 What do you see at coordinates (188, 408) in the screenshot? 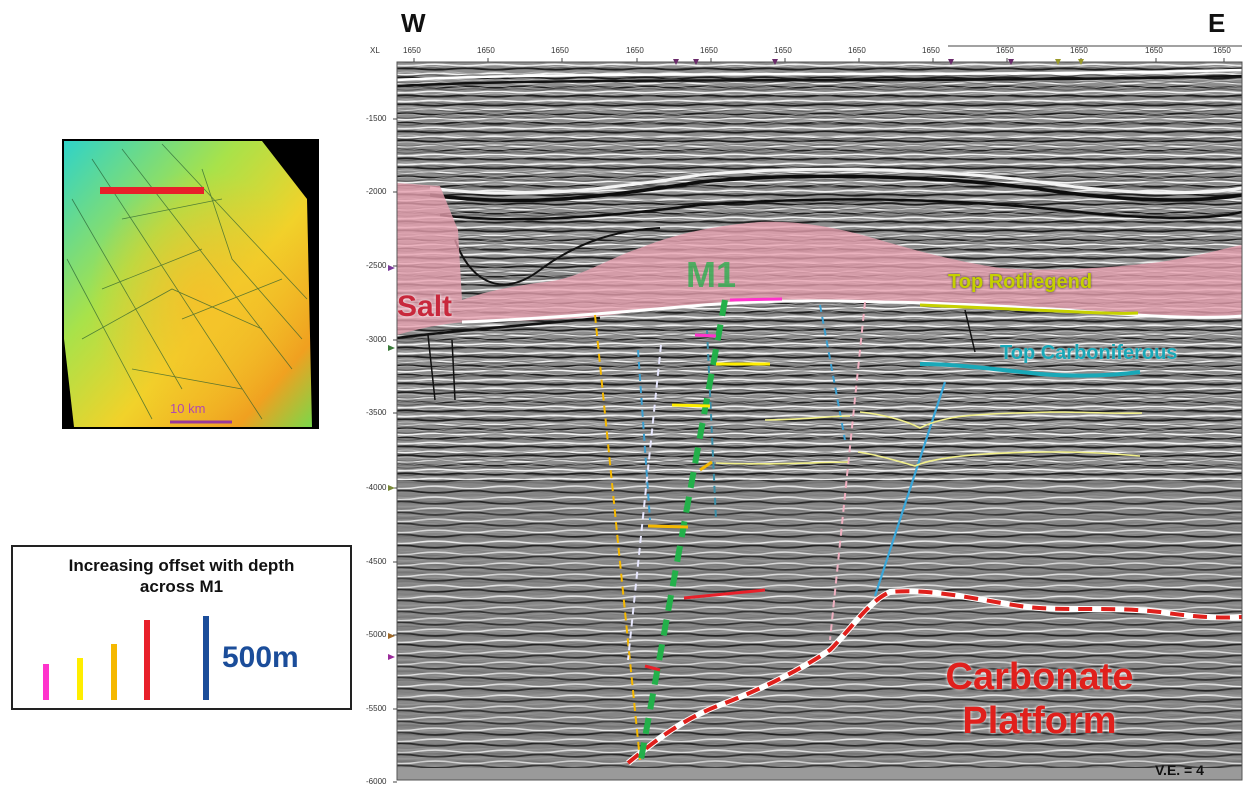
I see `map-scale-label: 10 km` at bounding box center [188, 408].